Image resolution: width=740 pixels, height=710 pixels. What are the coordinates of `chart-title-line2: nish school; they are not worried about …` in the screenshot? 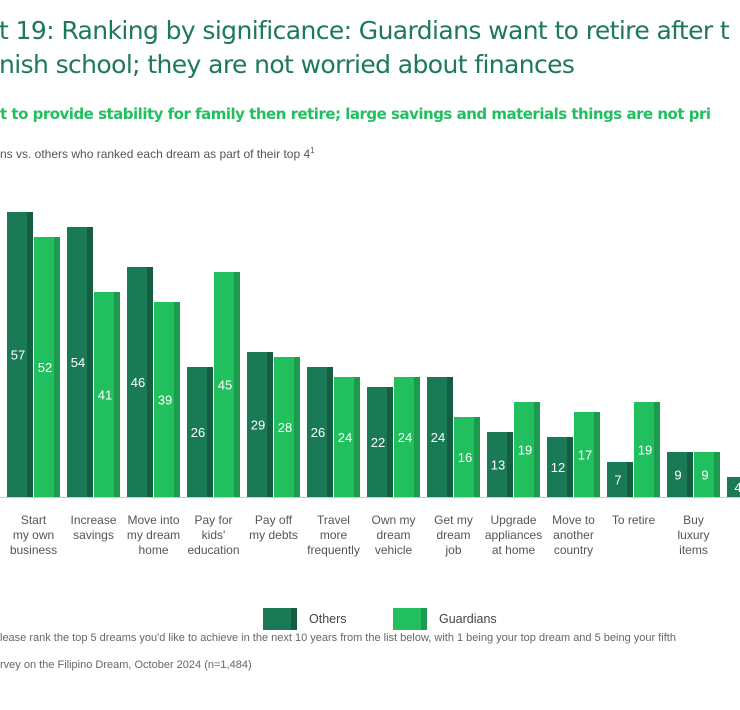 It's located at (287, 64).